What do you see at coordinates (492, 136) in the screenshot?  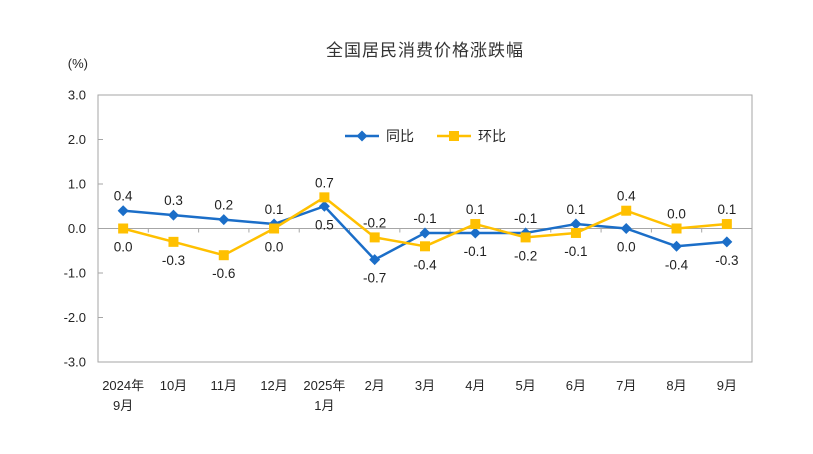 I see `legend-label-huanbi: 环比` at bounding box center [492, 136].